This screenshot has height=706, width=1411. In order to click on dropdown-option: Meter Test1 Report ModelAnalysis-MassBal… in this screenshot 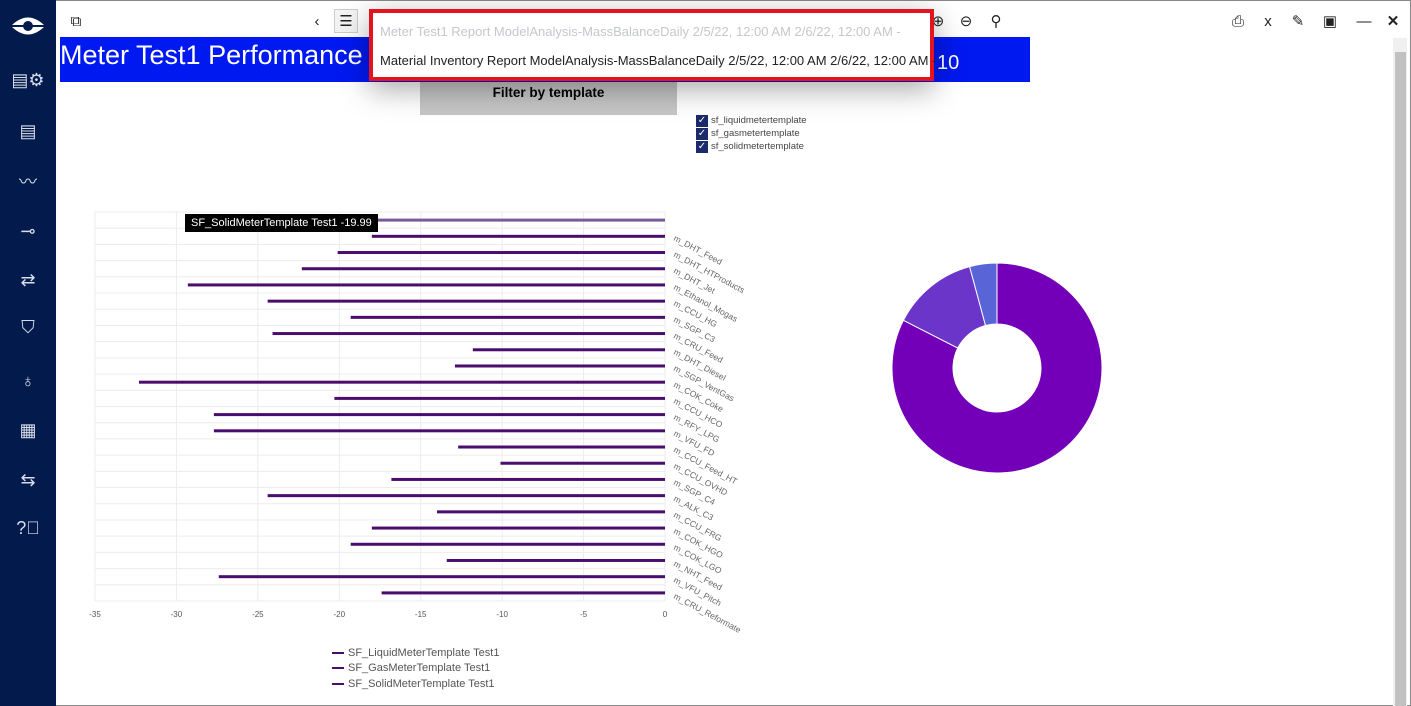, I will do `click(640, 31)`.